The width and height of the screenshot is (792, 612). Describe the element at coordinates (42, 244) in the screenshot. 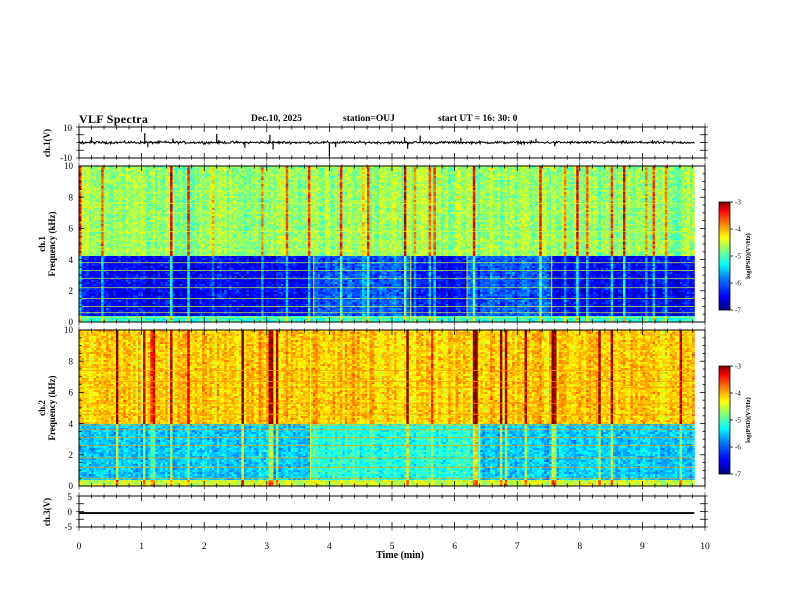

I see `spectrogram-ch1-ylabel-channel: ch.1` at that location.